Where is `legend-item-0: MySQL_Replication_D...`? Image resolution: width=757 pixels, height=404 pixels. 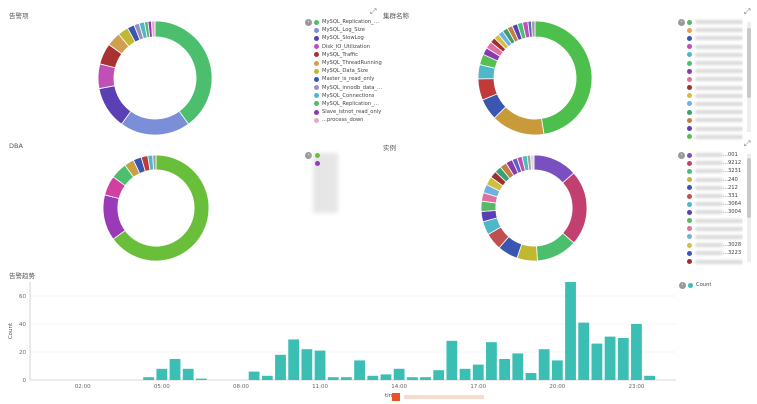
legend-item-0: MySQL_Replication_D... is located at coordinates (348, 22).